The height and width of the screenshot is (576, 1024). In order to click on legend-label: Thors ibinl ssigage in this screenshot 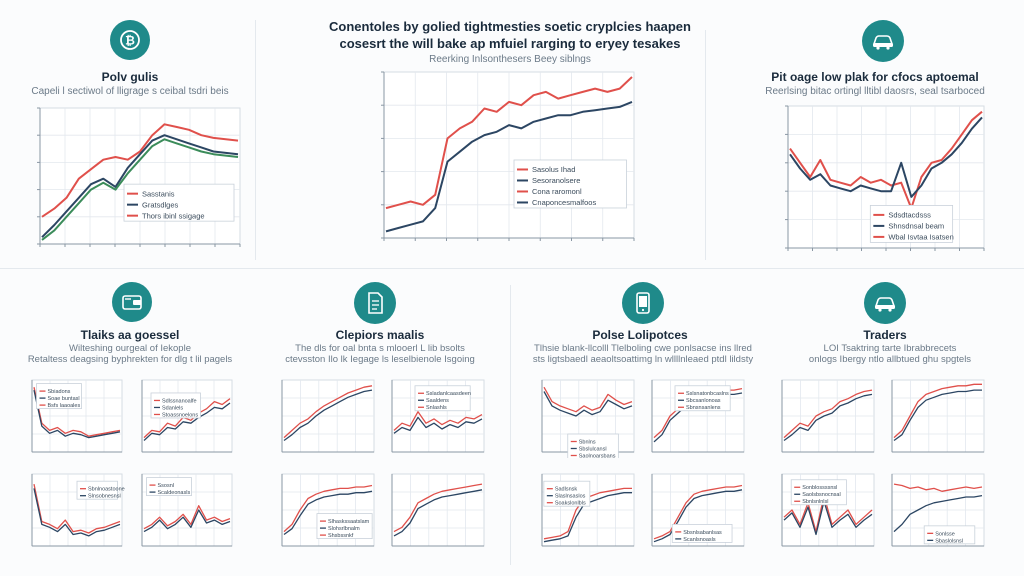, I will do `click(173, 215)`.